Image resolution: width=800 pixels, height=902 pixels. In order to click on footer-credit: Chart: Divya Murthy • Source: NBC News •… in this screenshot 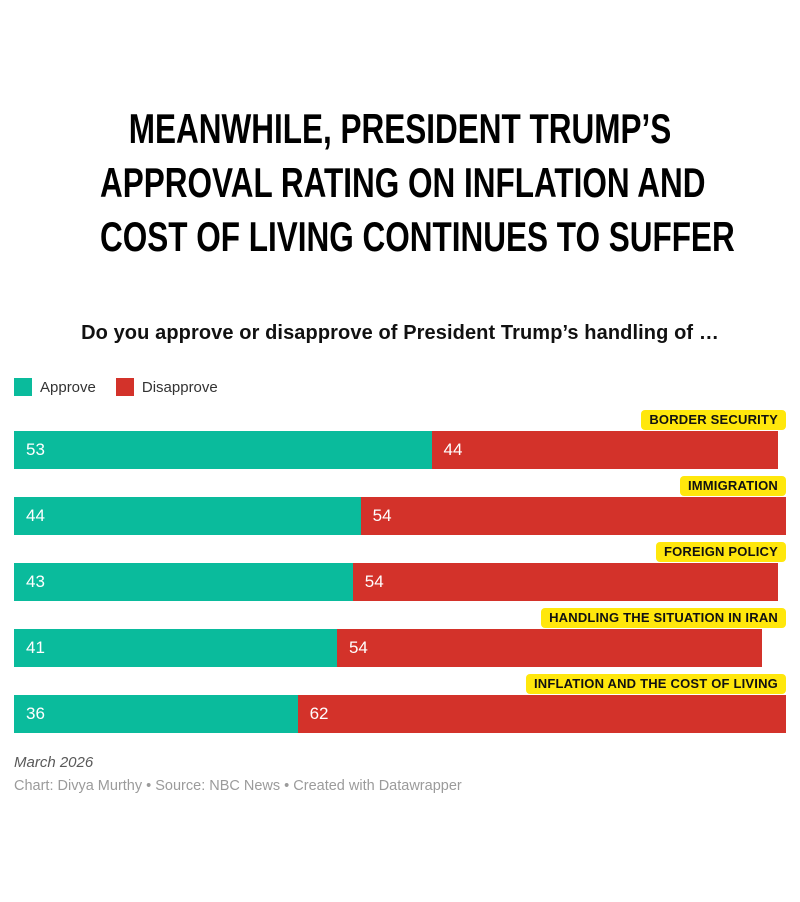, I will do `click(238, 786)`.